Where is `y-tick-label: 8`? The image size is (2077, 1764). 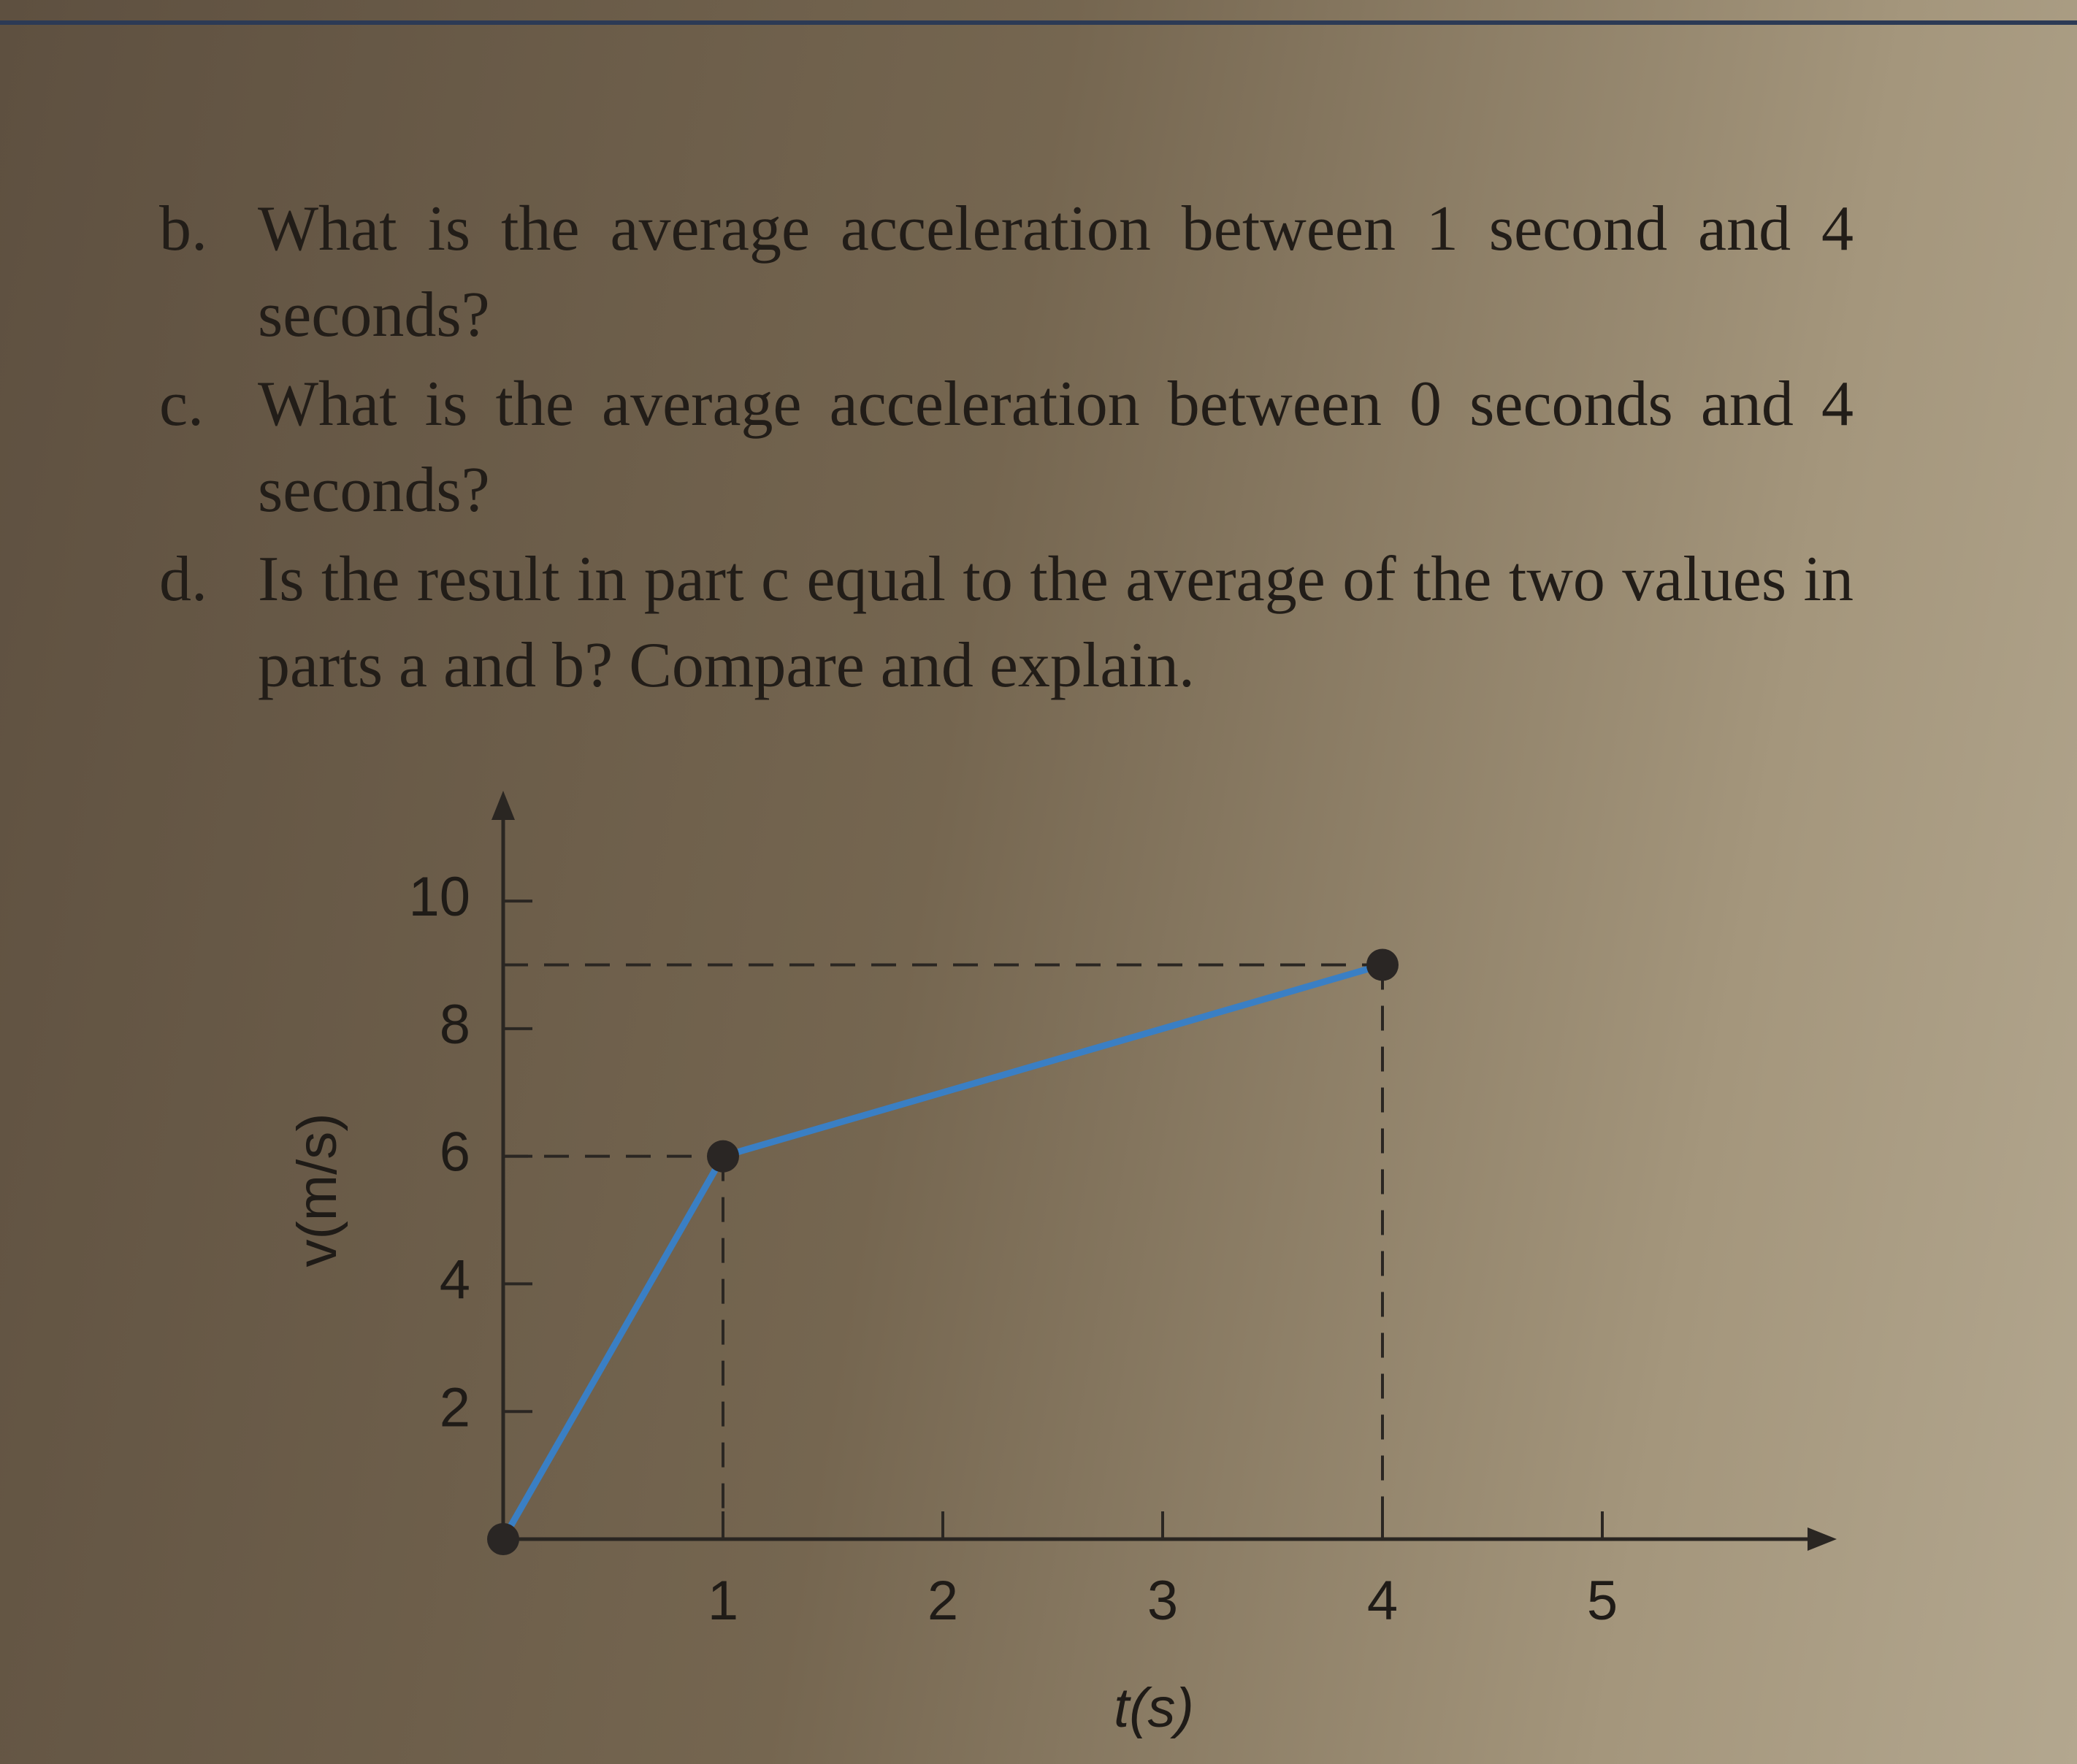
y-tick-label: 8 is located at coordinates (455, 1025).